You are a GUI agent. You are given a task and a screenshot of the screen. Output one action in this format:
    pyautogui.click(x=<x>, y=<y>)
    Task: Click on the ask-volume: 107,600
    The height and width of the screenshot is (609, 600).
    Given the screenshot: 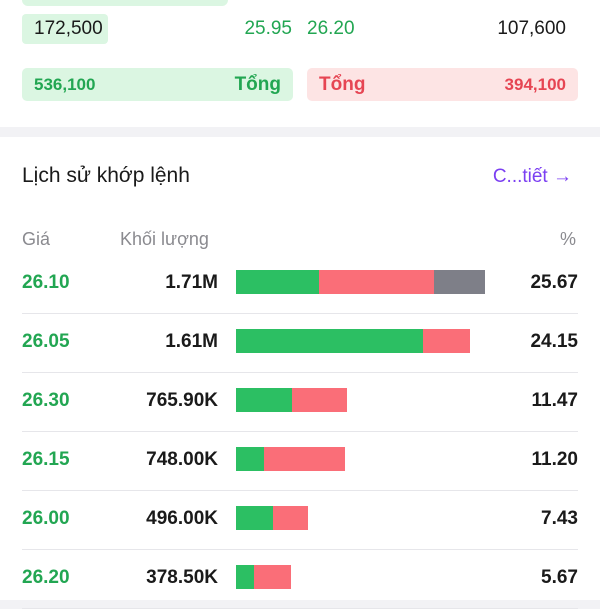 What is the action you would take?
    pyautogui.click(x=531, y=28)
    